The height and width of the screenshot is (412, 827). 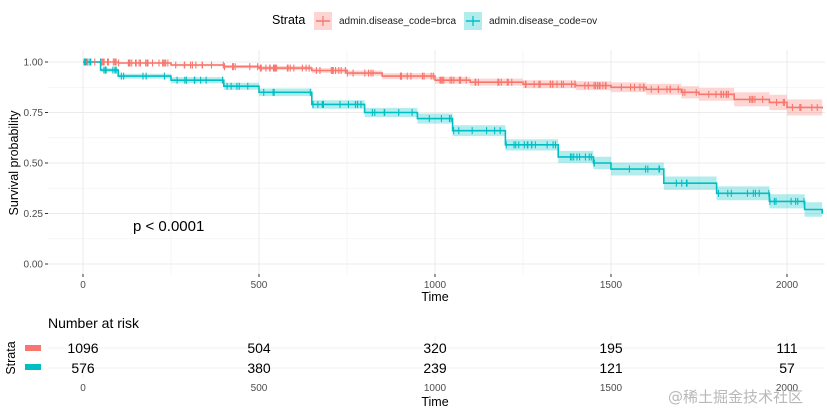 I want to click on ci-band-brca, so click(x=453, y=89).